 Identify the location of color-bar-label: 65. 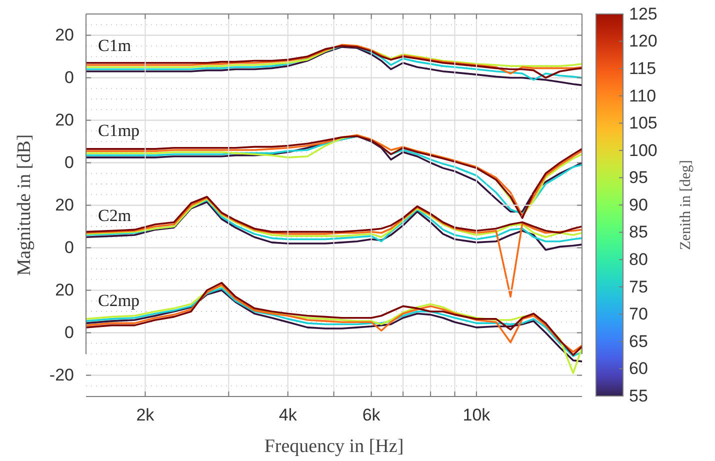
(638, 341).